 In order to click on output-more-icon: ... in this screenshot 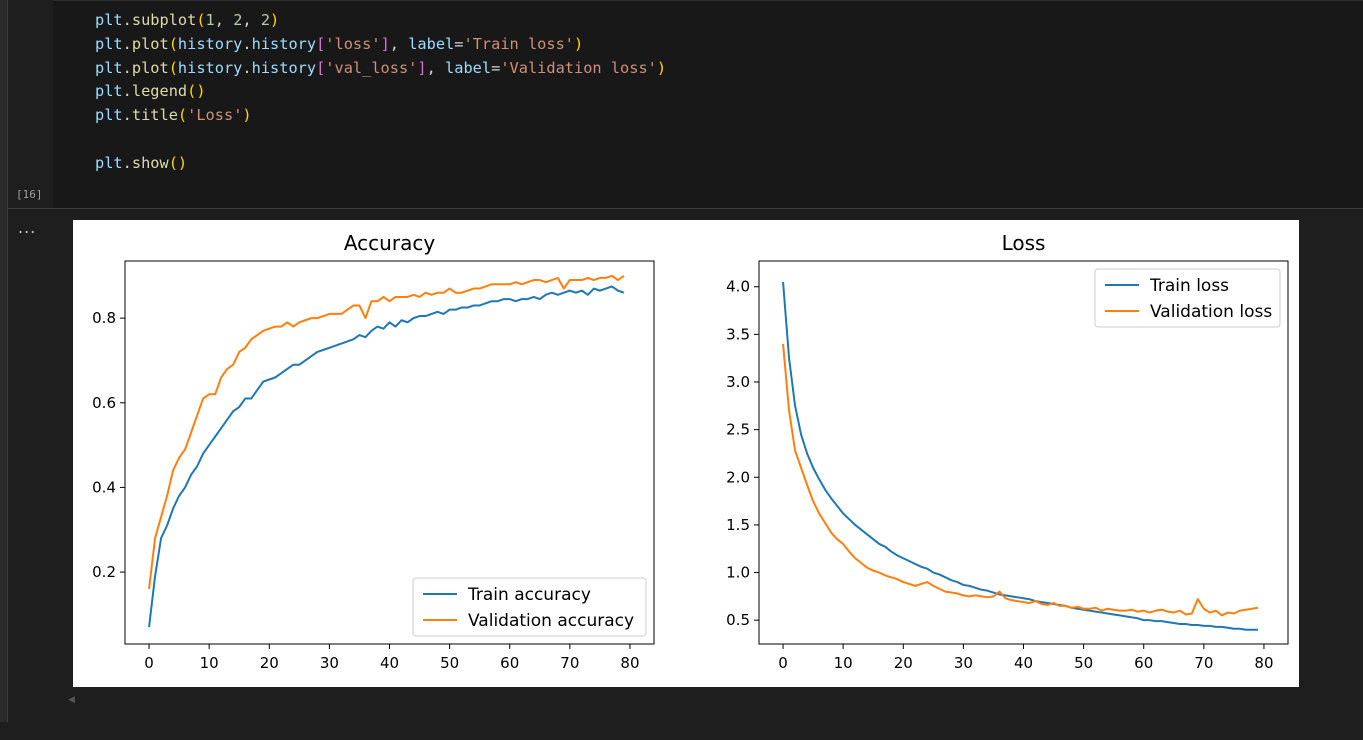, I will do `click(27, 227)`.